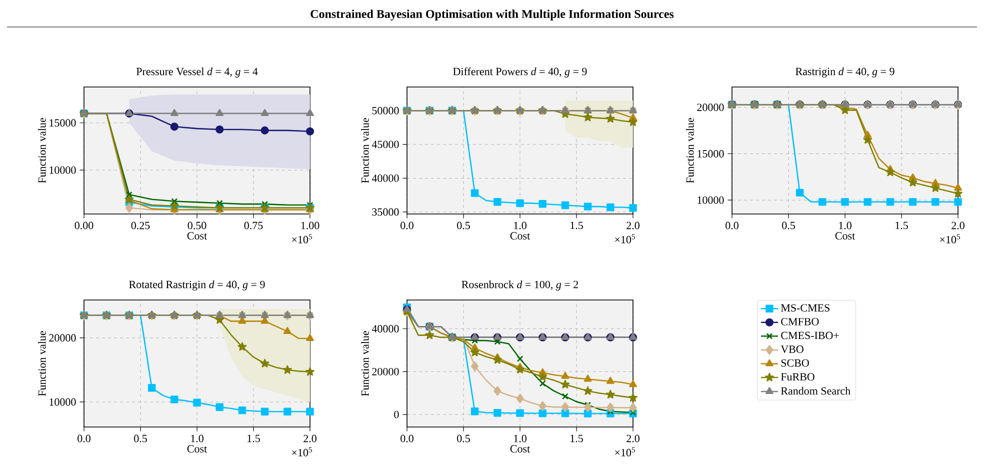  Describe the element at coordinates (492, 15) in the screenshot. I see `text: Constrained Bayesian Optimisation with Multiple Information Sources` at that location.